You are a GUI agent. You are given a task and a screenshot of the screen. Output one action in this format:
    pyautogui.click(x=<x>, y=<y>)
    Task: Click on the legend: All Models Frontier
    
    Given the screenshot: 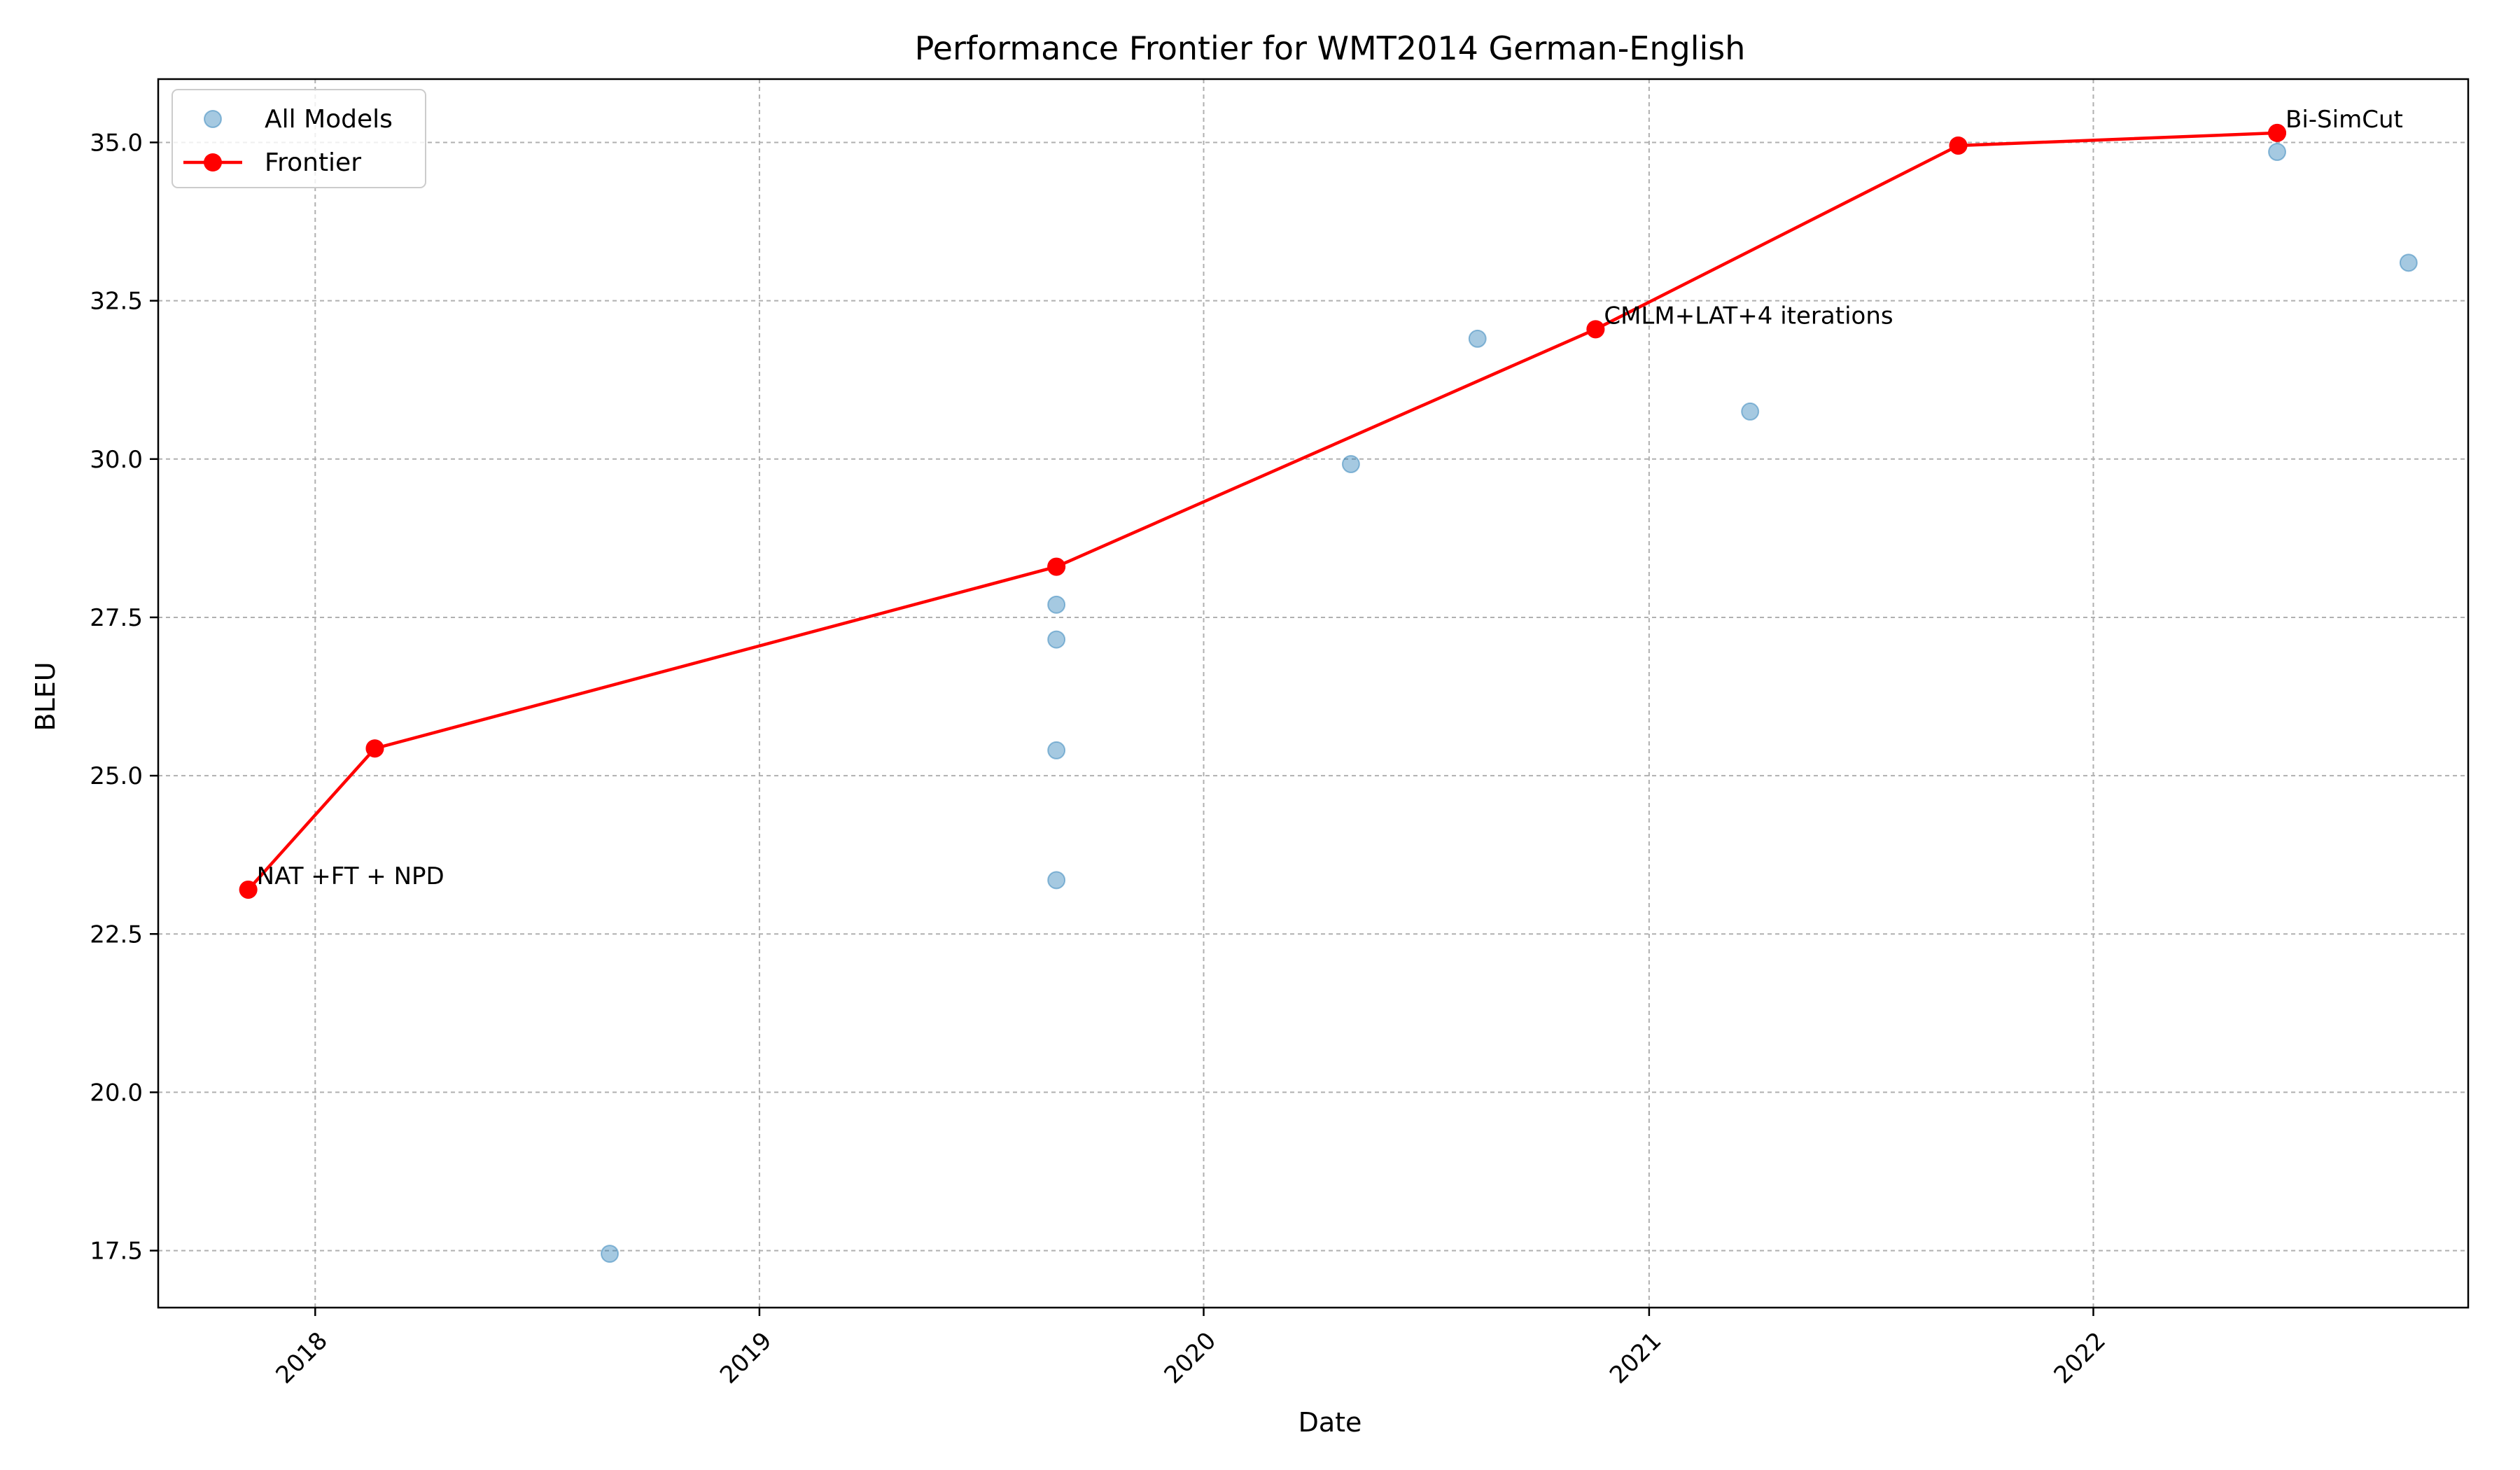 What is the action you would take?
    pyautogui.click(x=299, y=138)
    